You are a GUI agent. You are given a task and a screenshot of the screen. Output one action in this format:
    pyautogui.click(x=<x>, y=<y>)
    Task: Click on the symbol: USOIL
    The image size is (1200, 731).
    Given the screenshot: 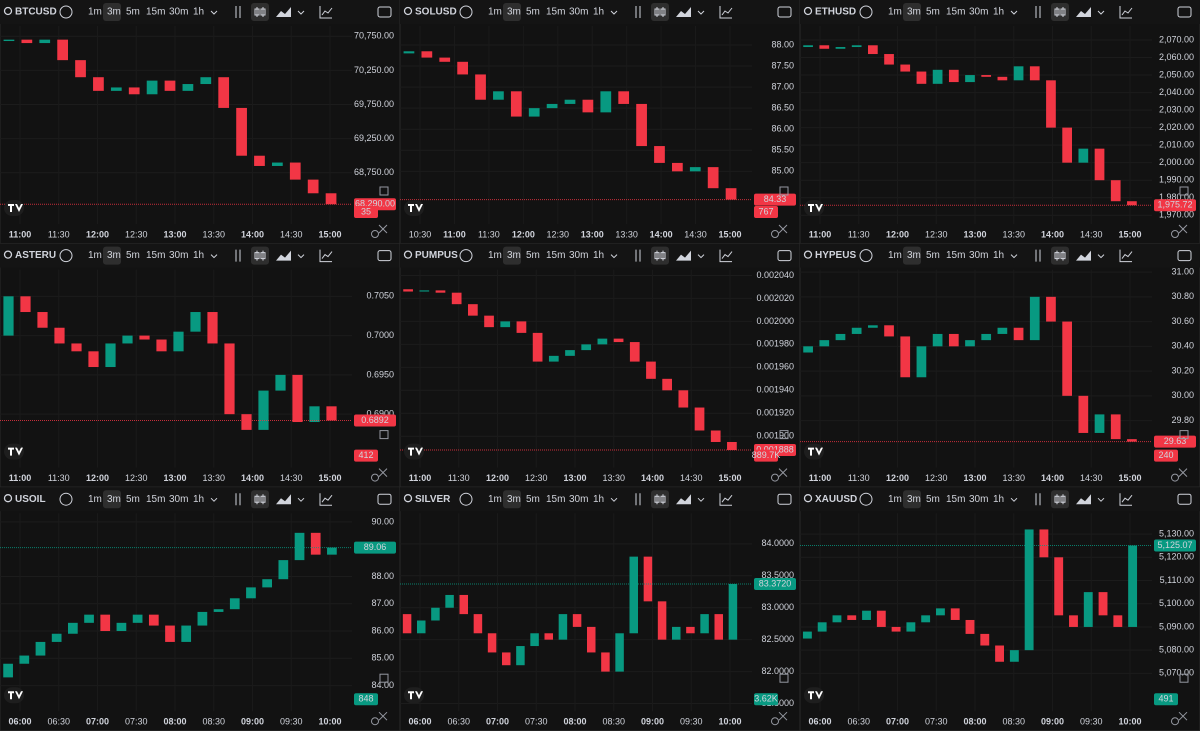 What is the action you would take?
    pyautogui.click(x=30, y=499)
    